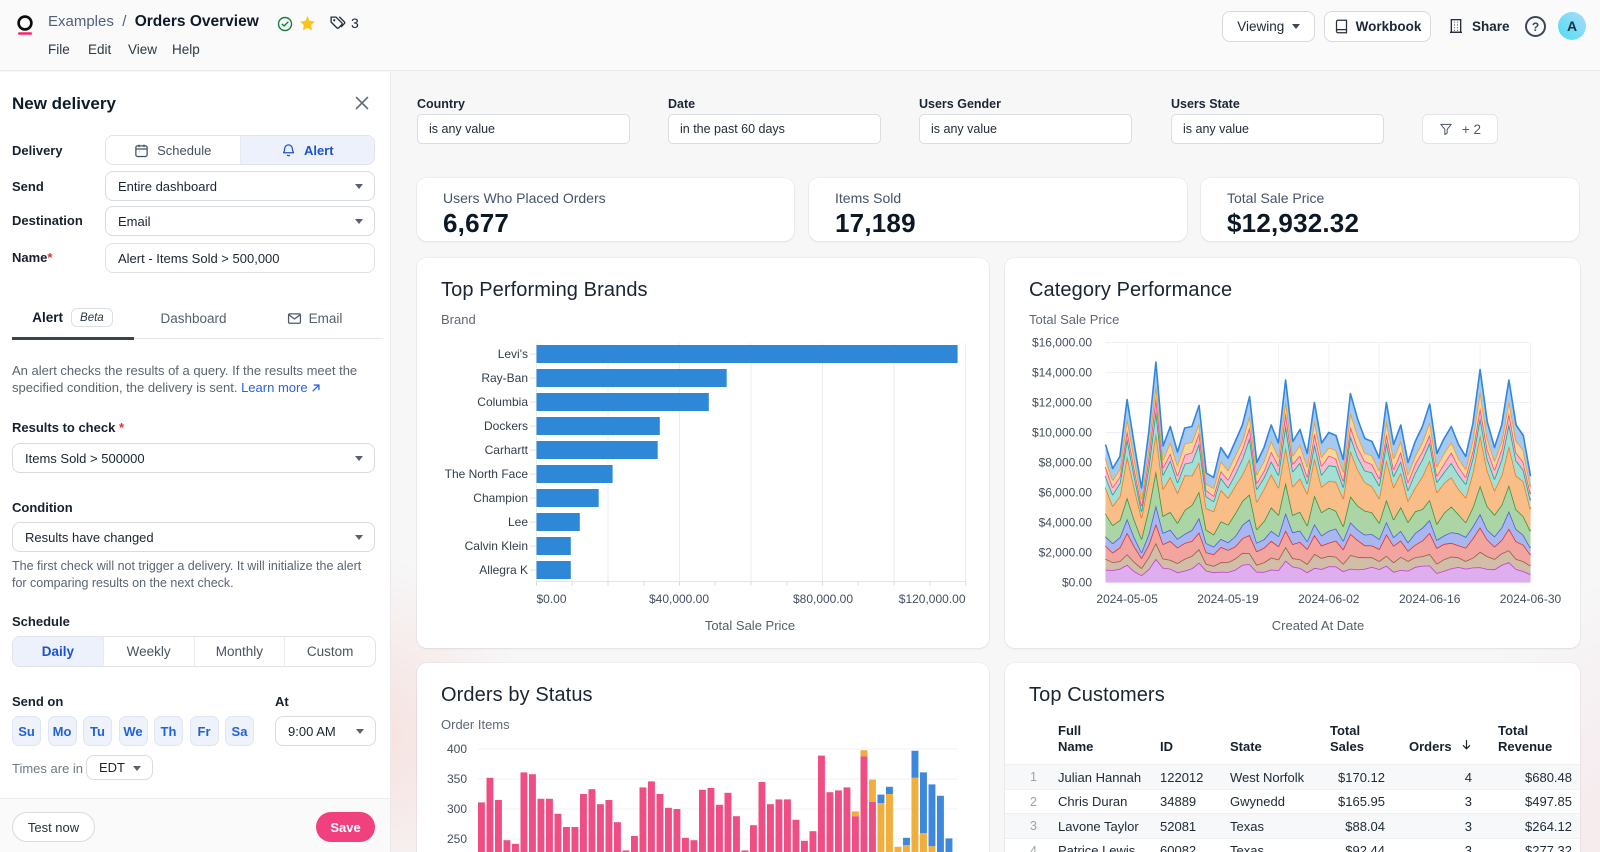 The height and width of the screenshot is (852, 1600). What do you see at coordinates (518, 522) in the screenshot?
I see `svg-text: Lee` at bounding box center [518, 522].